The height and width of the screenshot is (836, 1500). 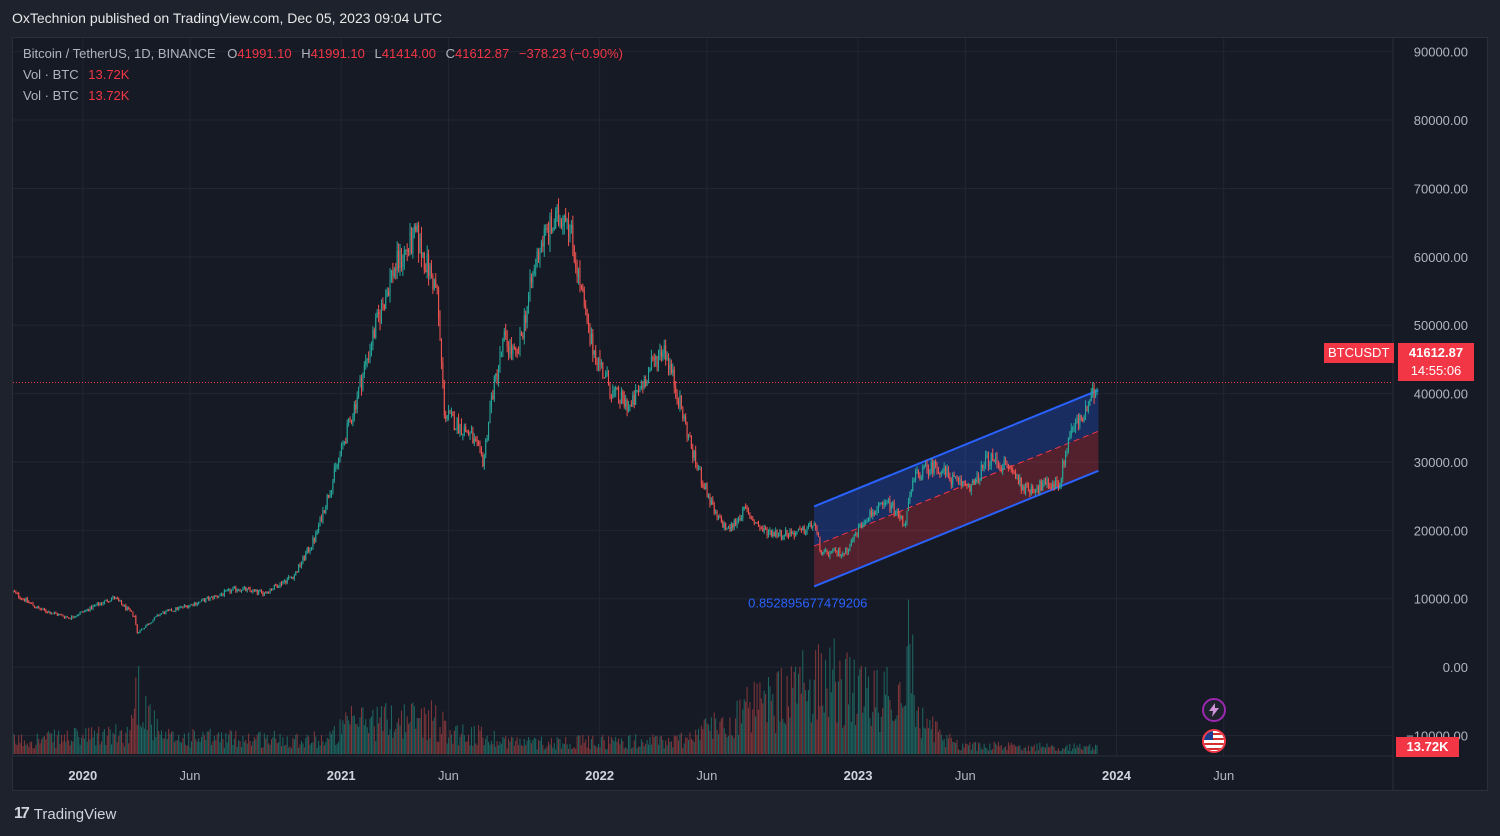 I want to click on symbol-title: Bitcoin / TetherUS, 1D, BINANCE, so click(x=119, y=53).